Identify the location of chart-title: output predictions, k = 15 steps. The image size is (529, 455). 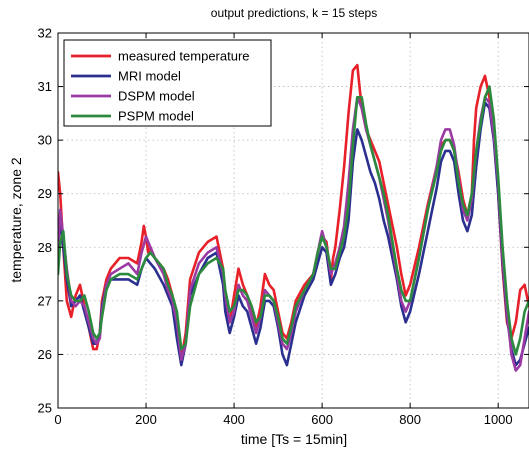
(294, 13).